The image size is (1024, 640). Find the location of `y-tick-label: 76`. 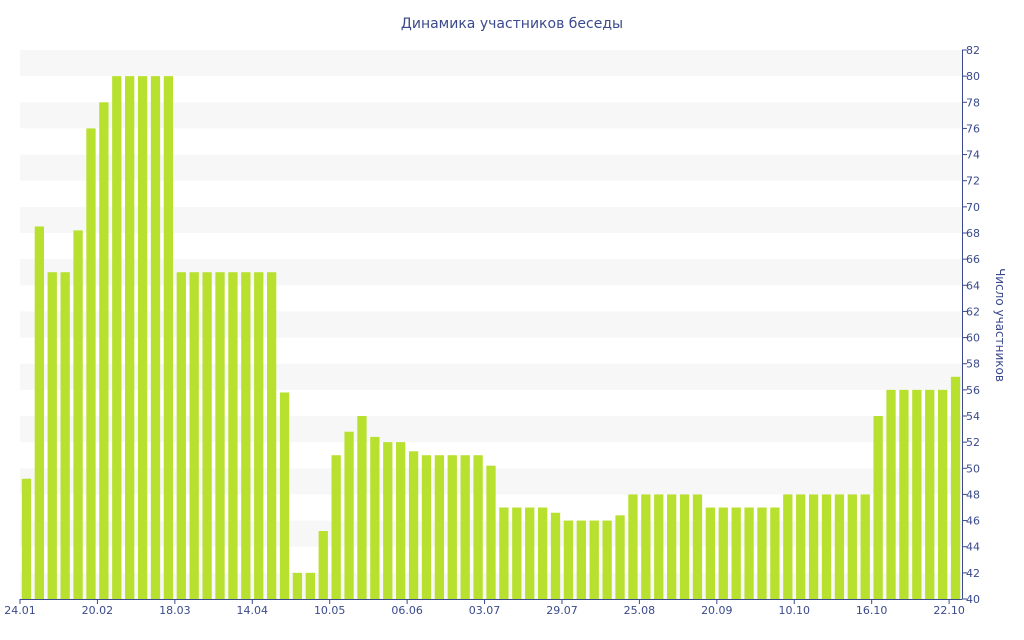

y-tick-label: 76 is located at coordinates (973, 128).